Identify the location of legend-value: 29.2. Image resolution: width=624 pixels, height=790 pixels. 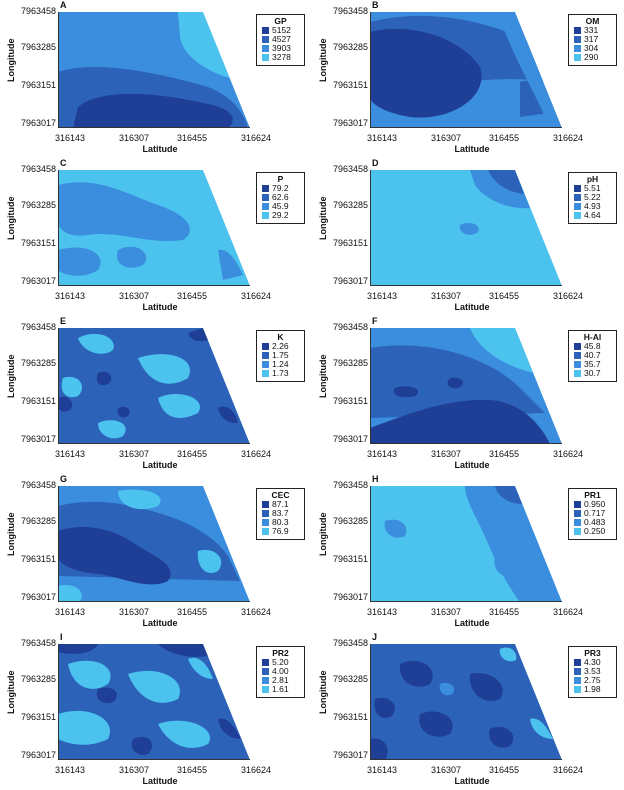
(280, 215).